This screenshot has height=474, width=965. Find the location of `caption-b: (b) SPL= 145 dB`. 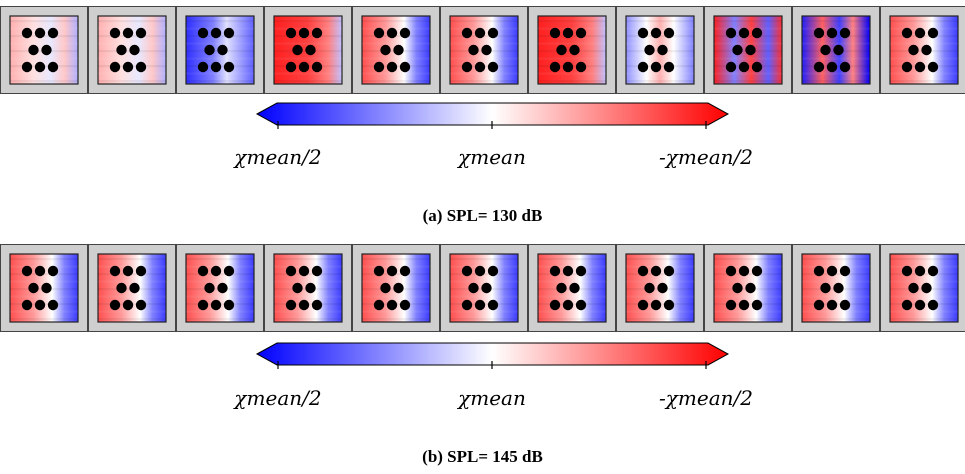

caption-b: (b) SPL= 145 dB is located at coordinates (482, 456).